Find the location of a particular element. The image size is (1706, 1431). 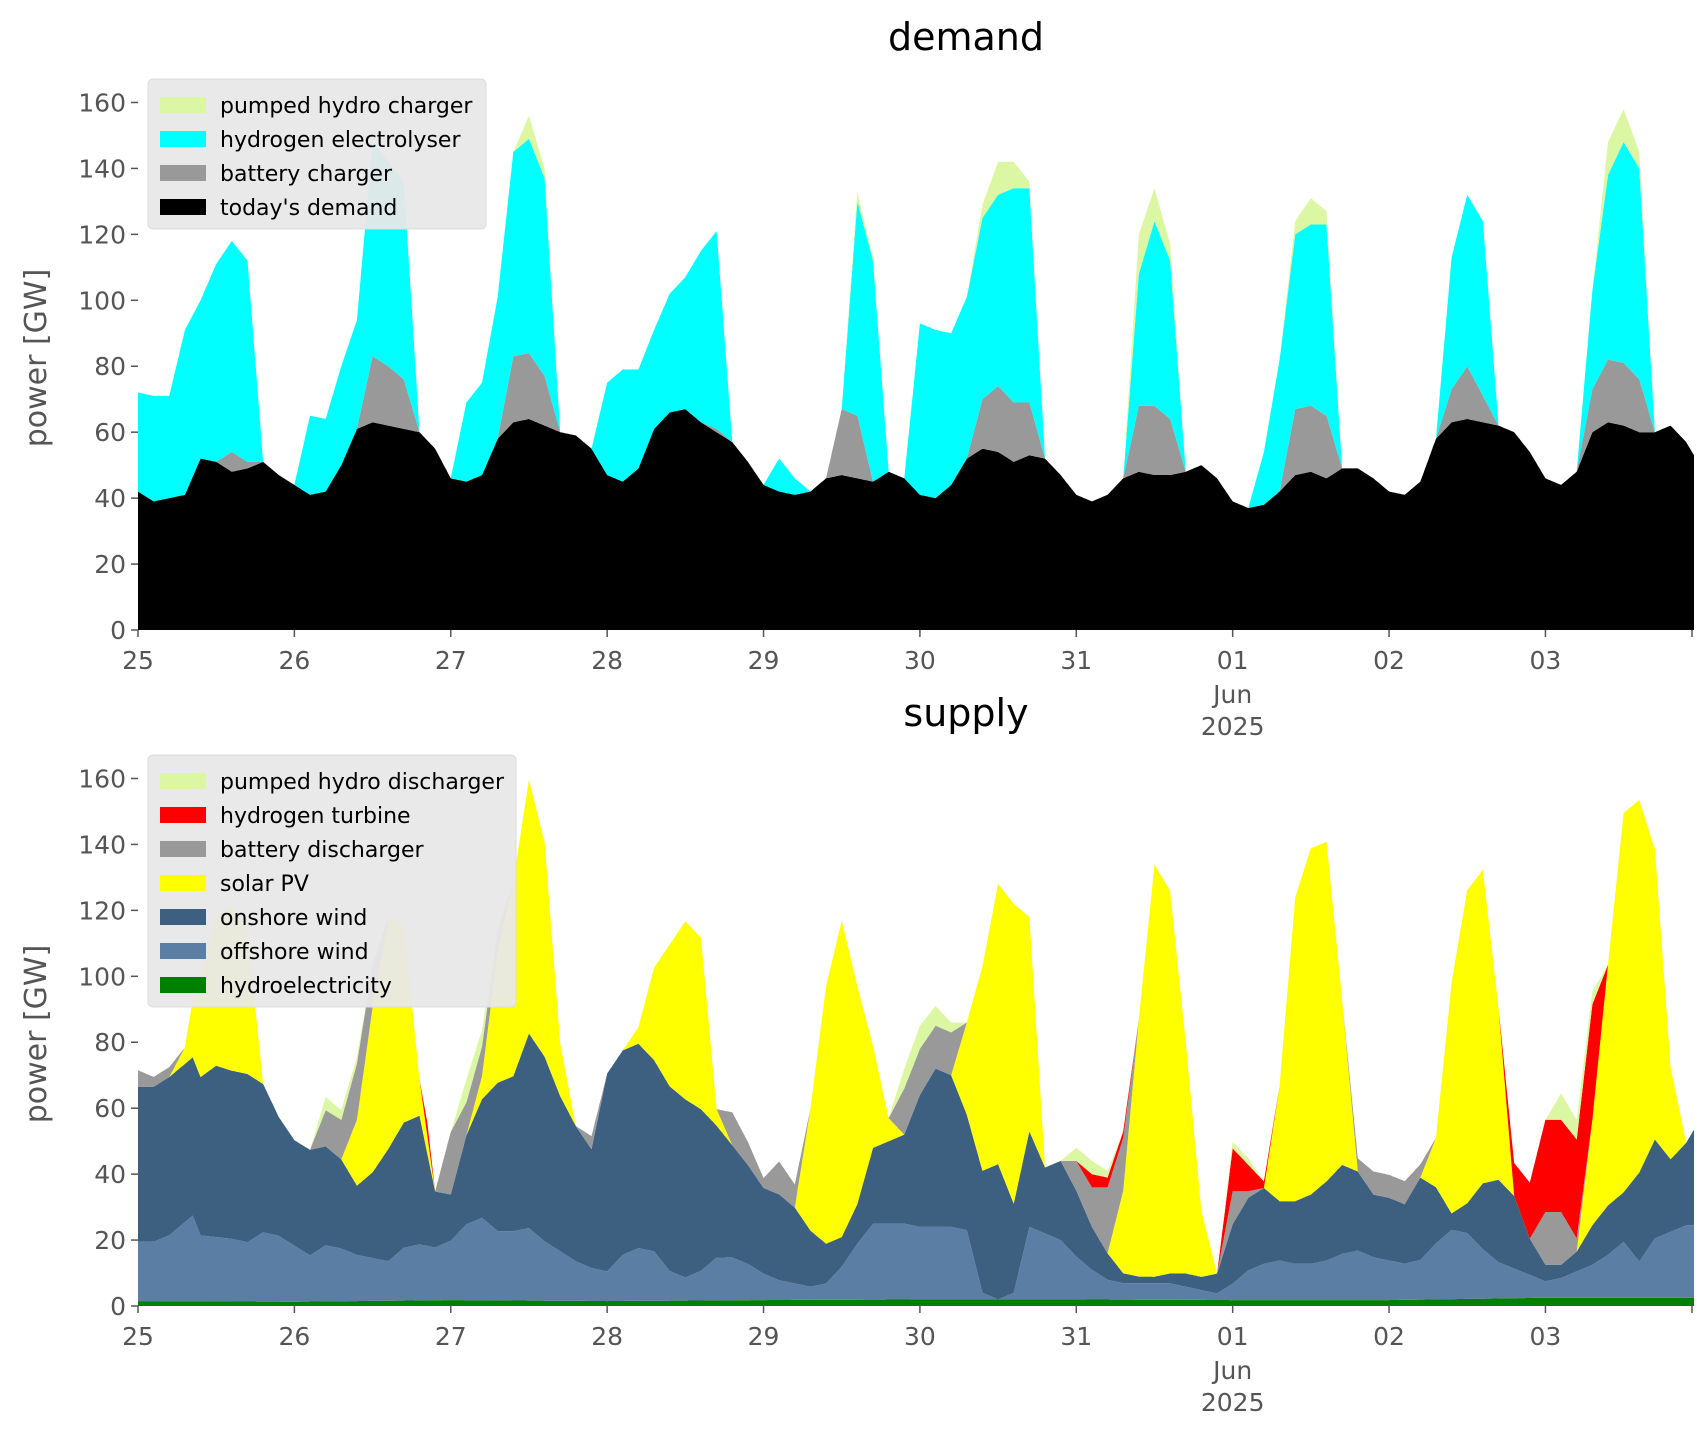

area-hydroelectricity is located at coordinates (916, 1301).